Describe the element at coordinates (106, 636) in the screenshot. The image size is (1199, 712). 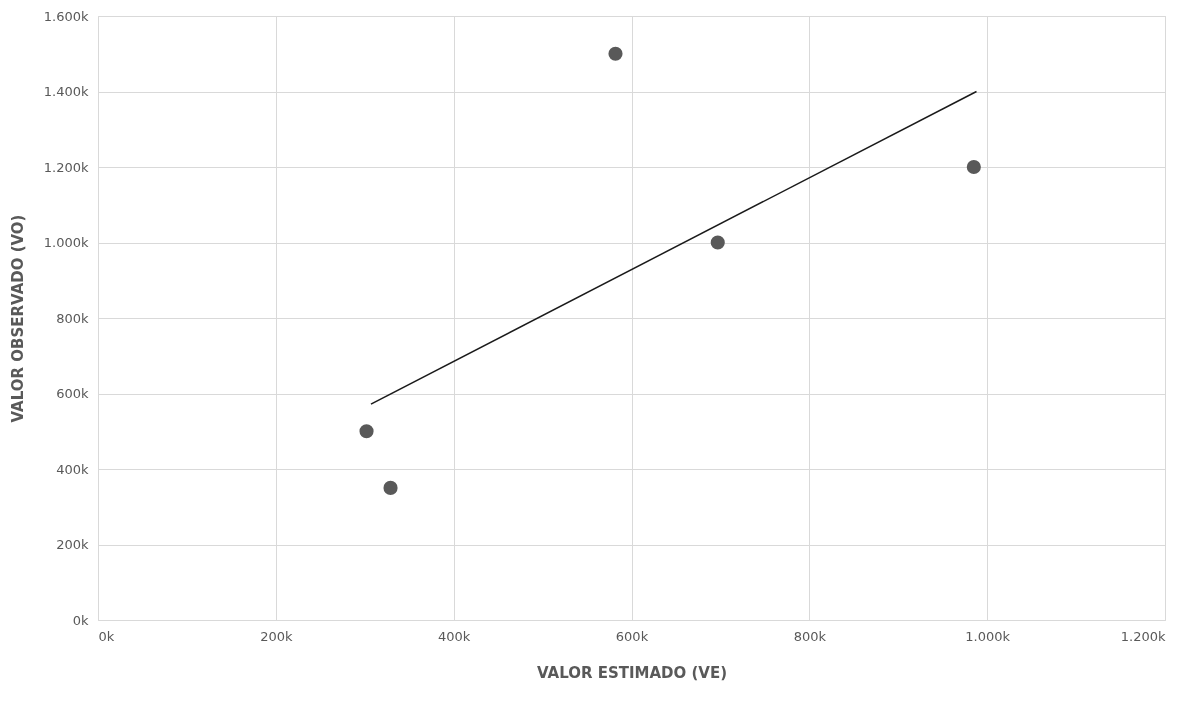
I see `x-tick-label: 0k` at that location.